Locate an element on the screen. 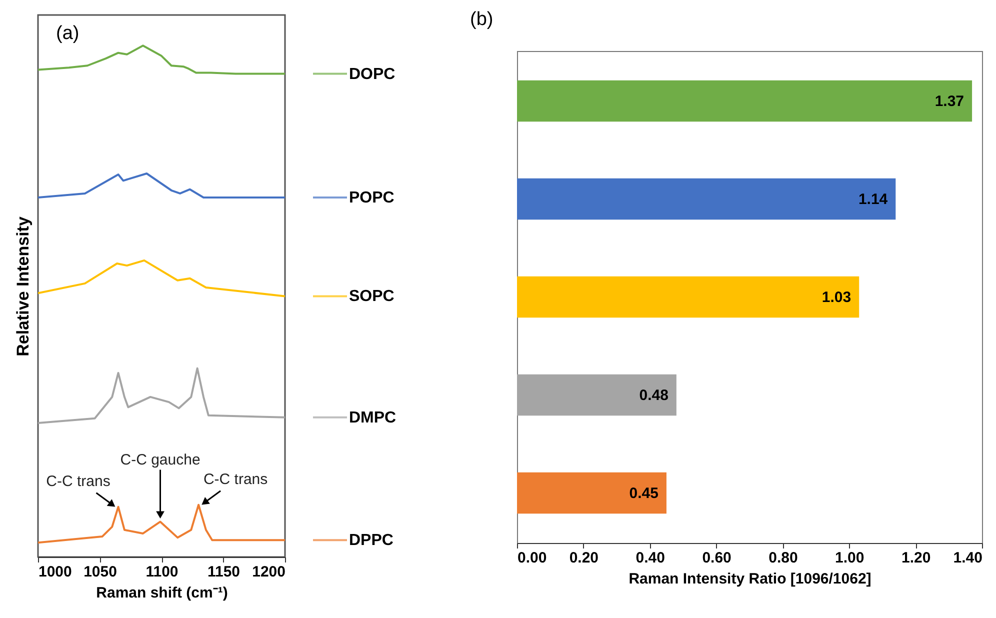 The width and height of the screenshot is (996, 618). x-tick-label: 1050 is located at coordinates (100, 572).